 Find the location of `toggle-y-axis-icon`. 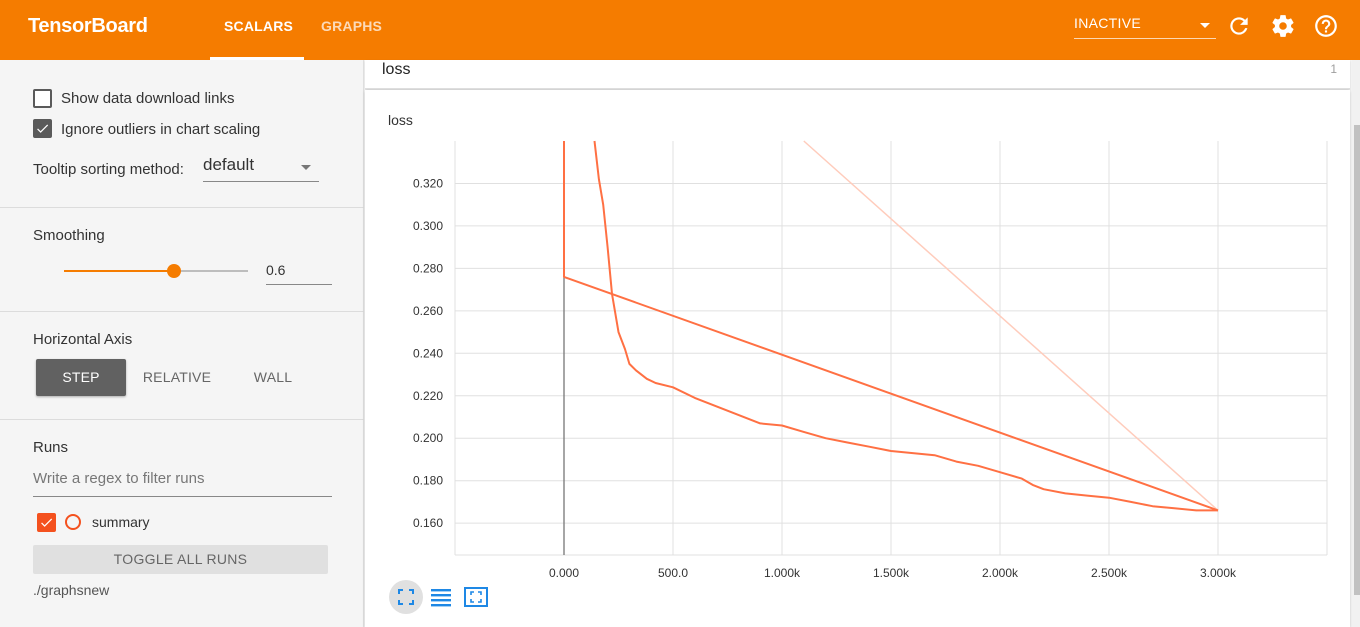

toggle-y-axis-icon is located at coordinates (476, 597).